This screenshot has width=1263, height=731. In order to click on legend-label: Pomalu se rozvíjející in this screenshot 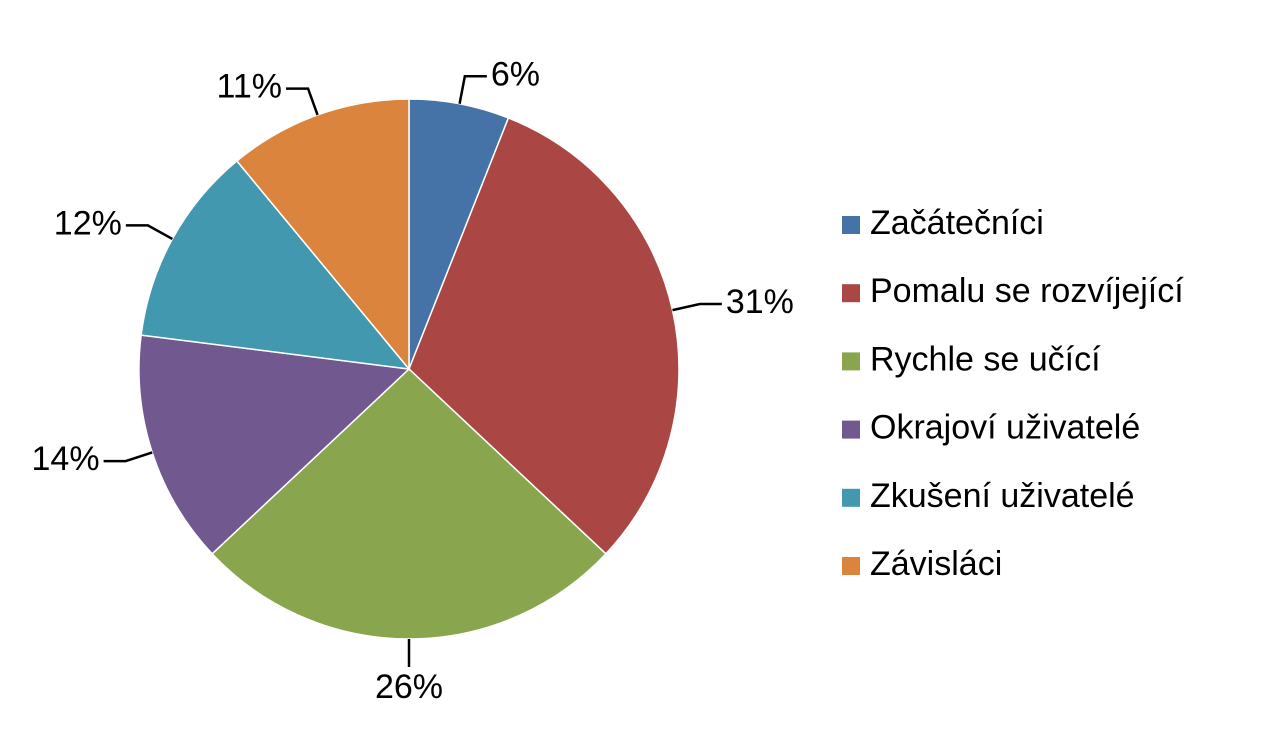, I will do `click(1027, 291)`.